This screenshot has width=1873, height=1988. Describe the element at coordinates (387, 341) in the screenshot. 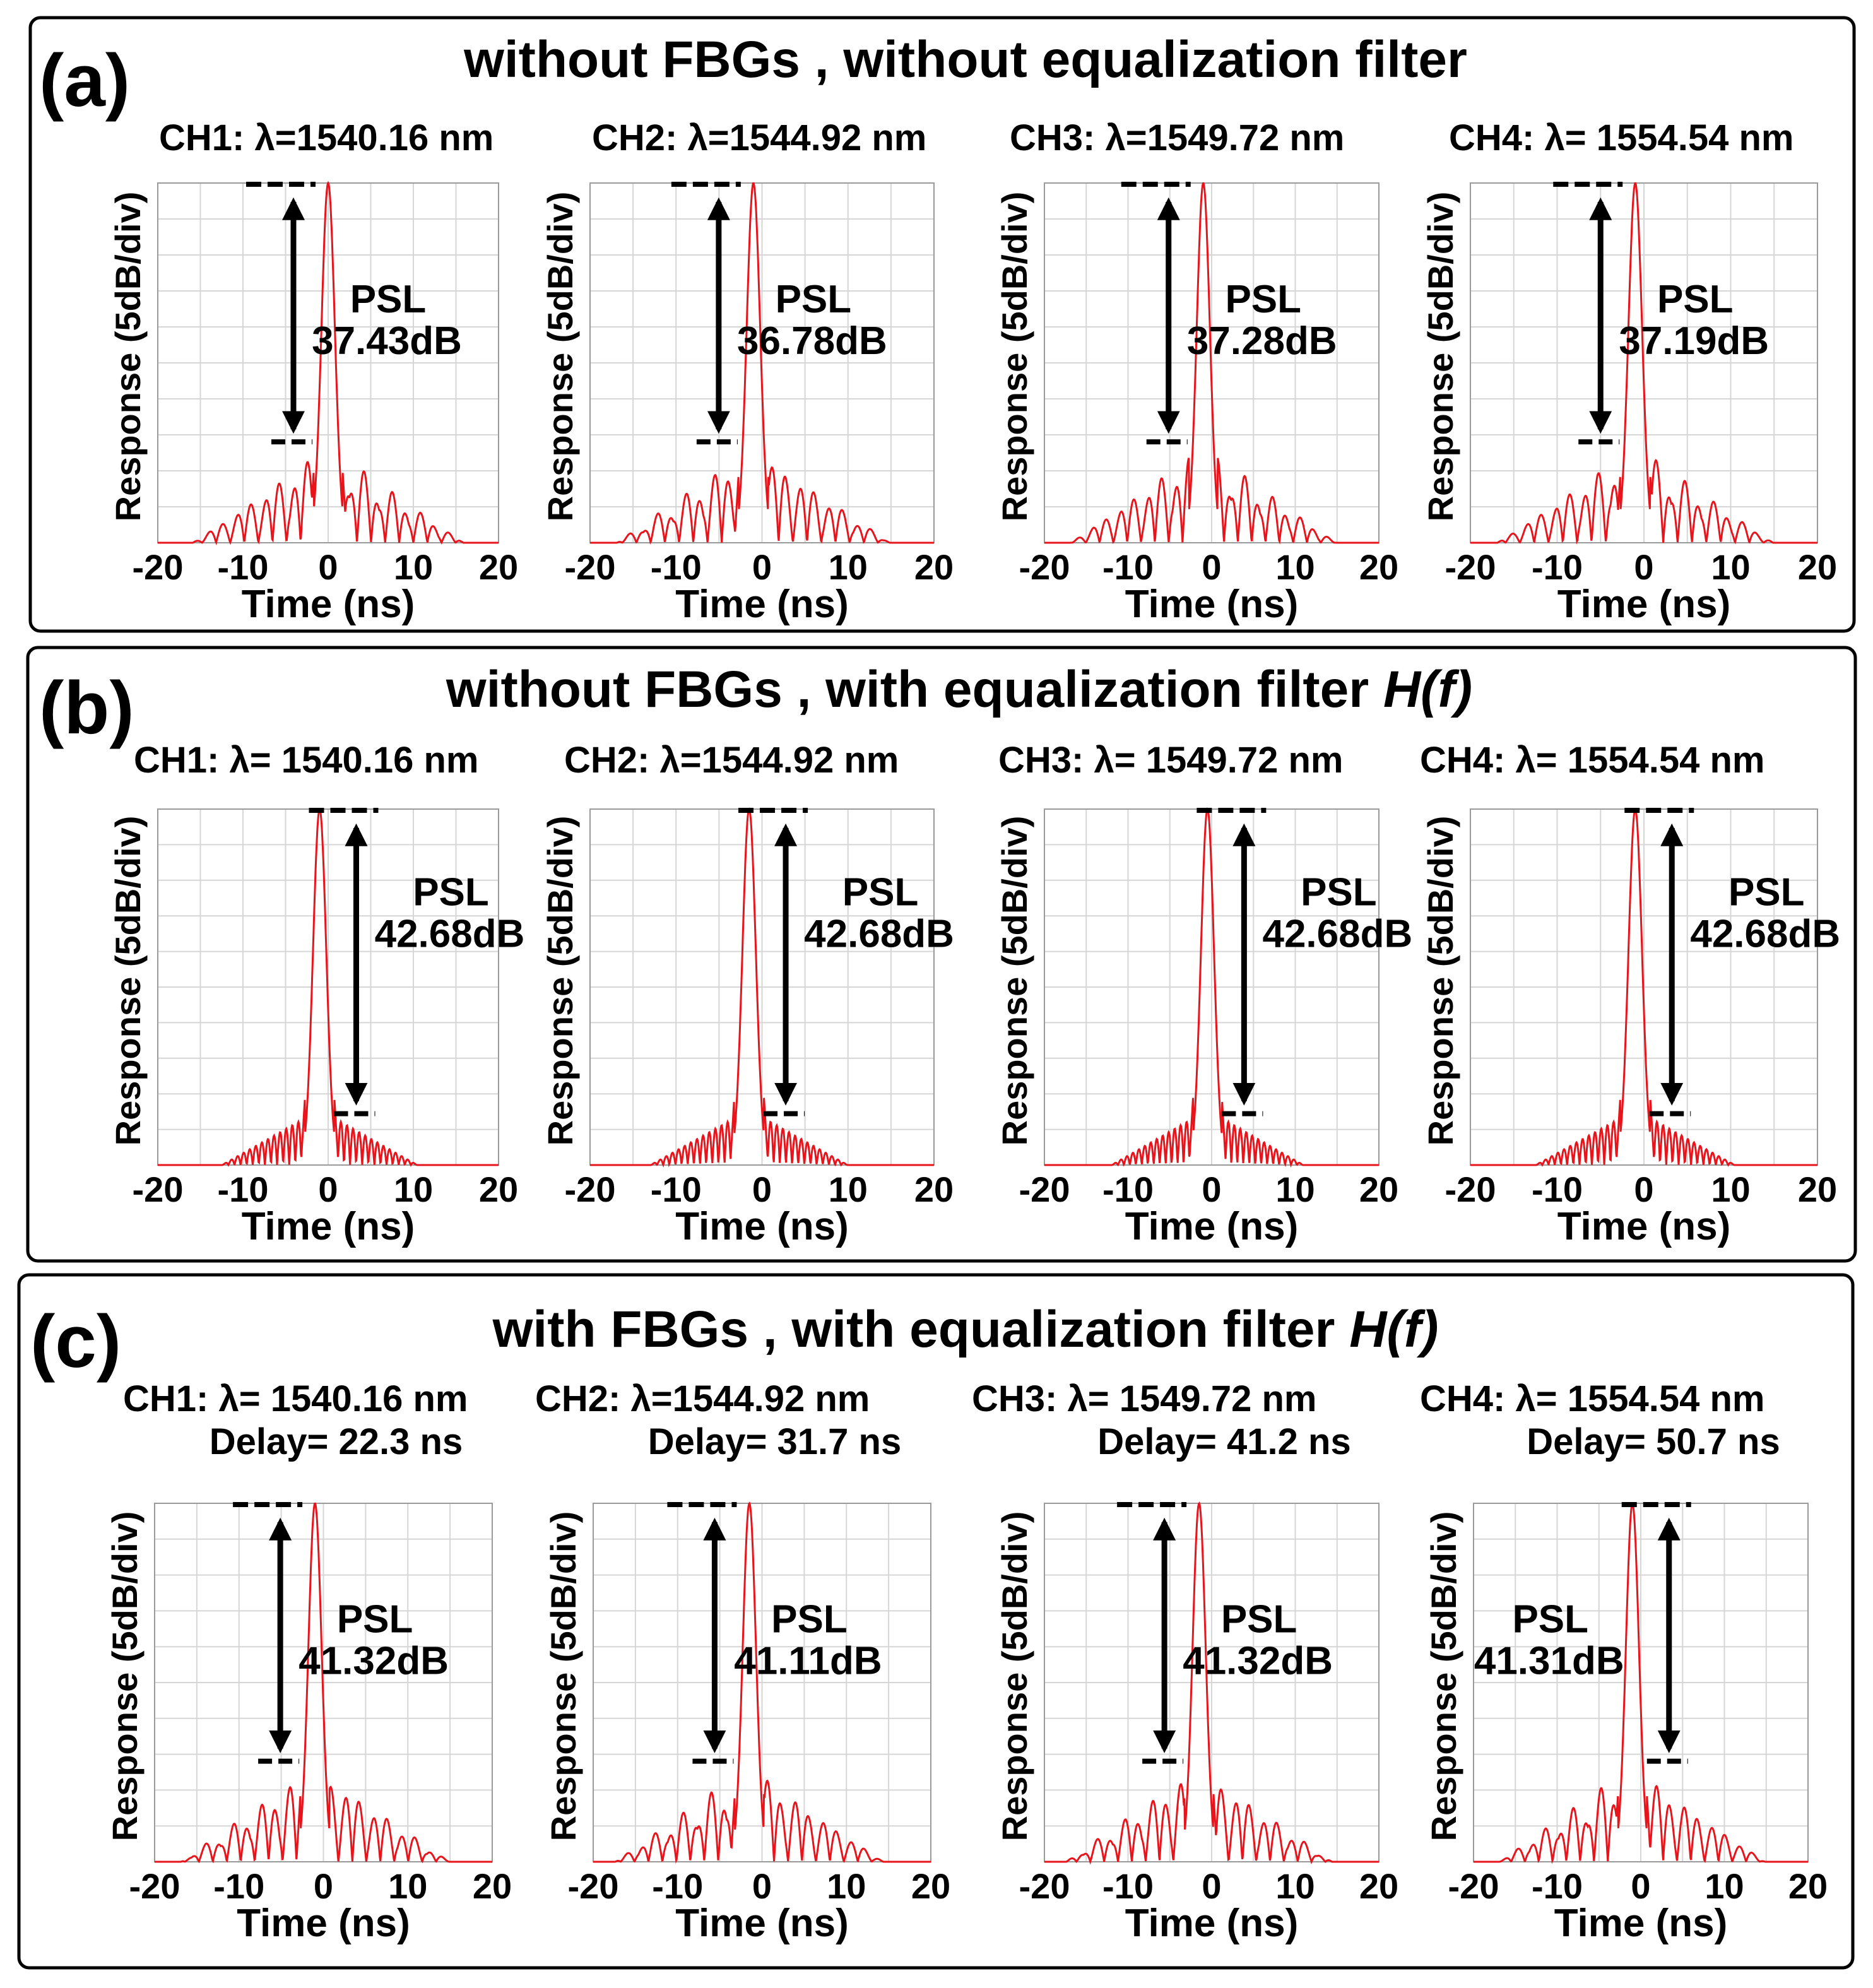

I see `psl-value: 37.43dB` at that location.